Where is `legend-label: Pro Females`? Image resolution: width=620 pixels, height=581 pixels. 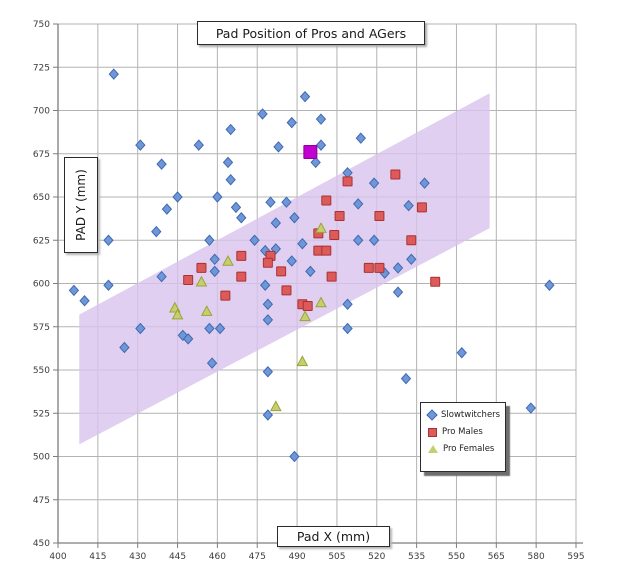
legend-label: Pro Females is located at coordinates (469, 449).